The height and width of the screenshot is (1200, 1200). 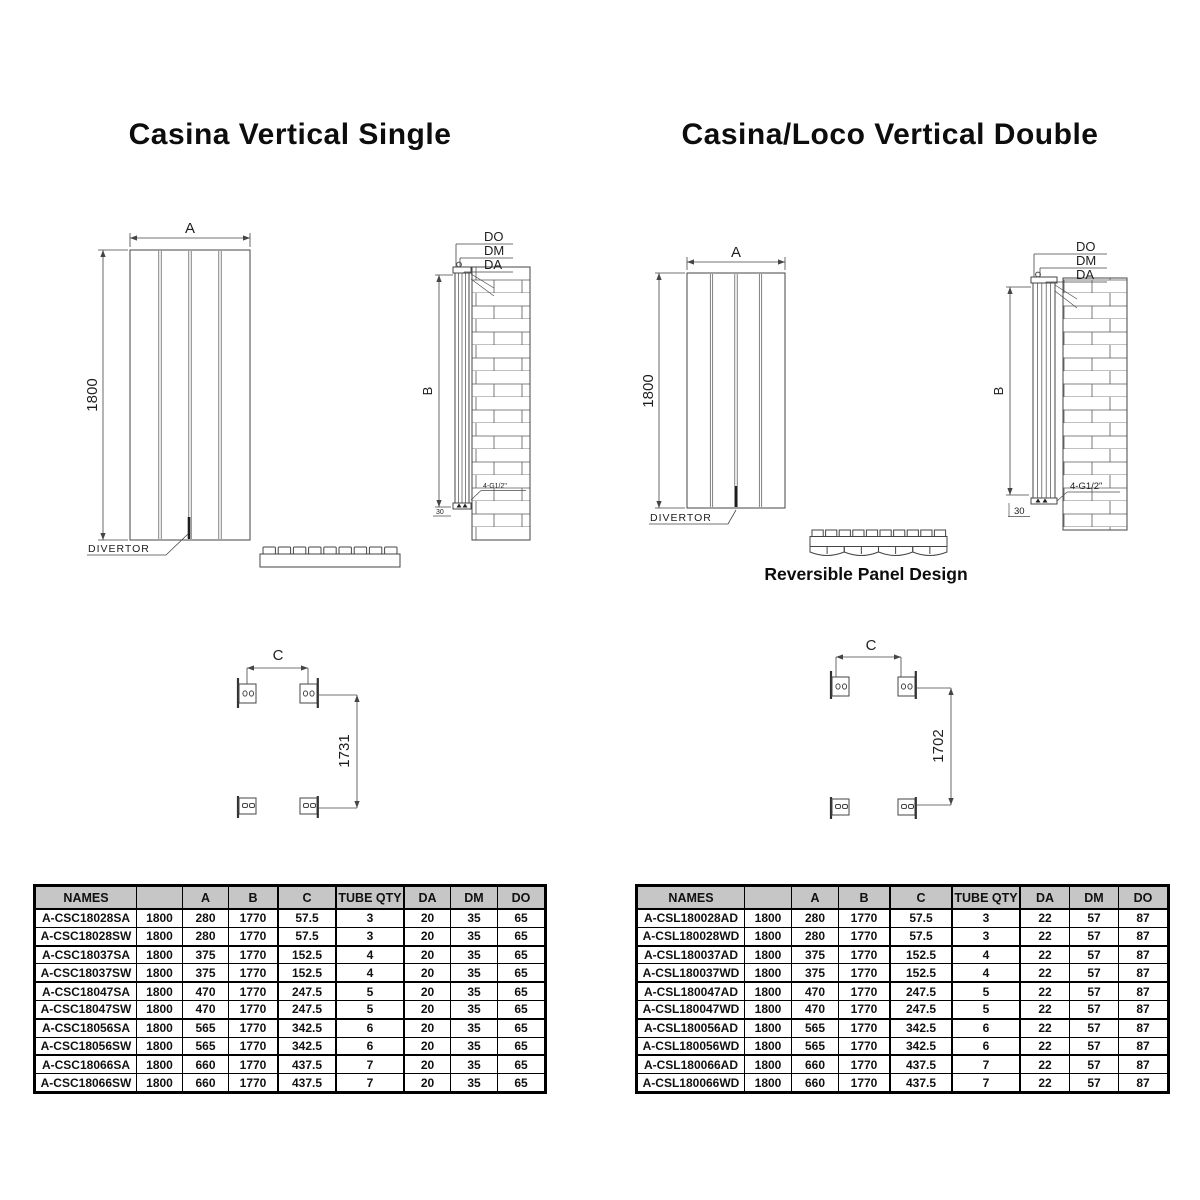 I want to click on table-cell: 3, so click(x=986, y=918).